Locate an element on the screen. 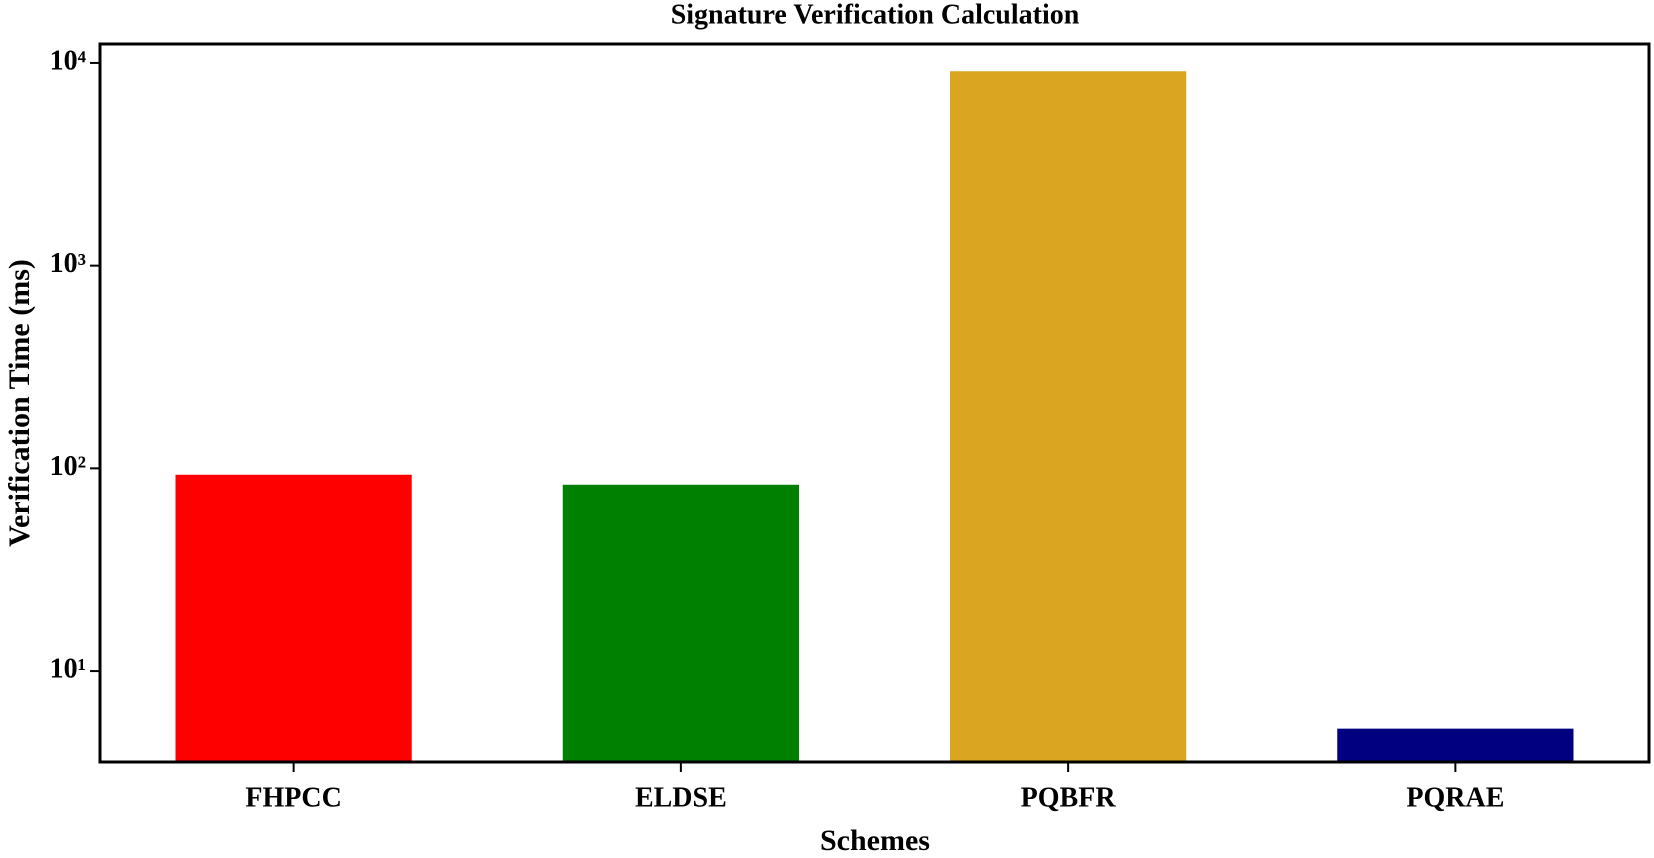  x-tick-label: ELDSE is located at coordinates (681, 797).